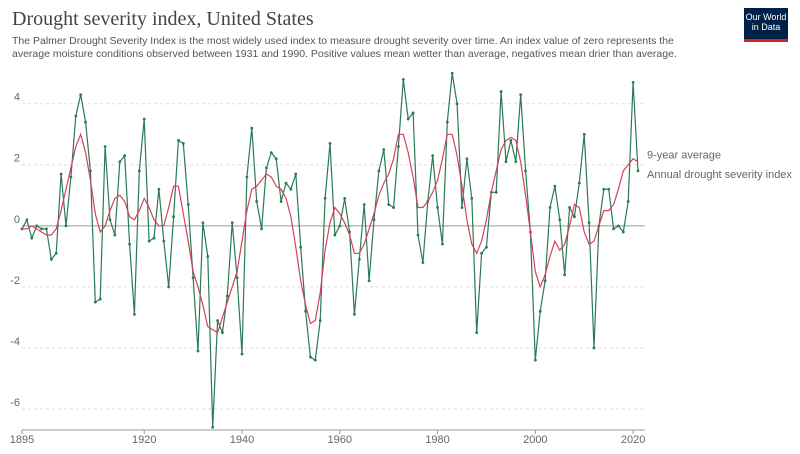 This screenshot has height=454, width=800. Describe the element at coordinates (684, 156) in the screenshot. I see `legend-label: 9-year average` at that location.